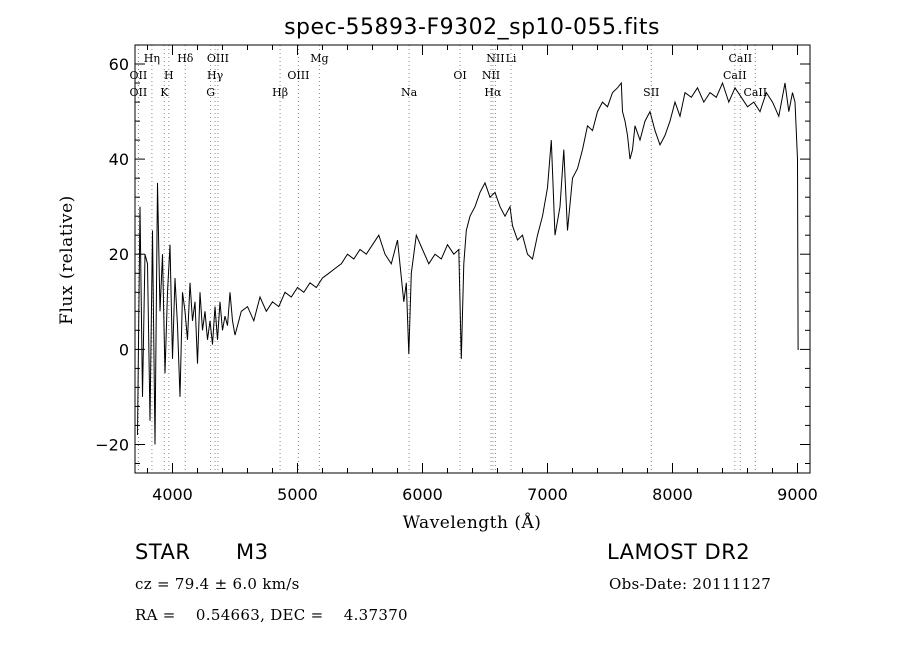  I want to click on x-tick-label: 5000, so click(297, 494).